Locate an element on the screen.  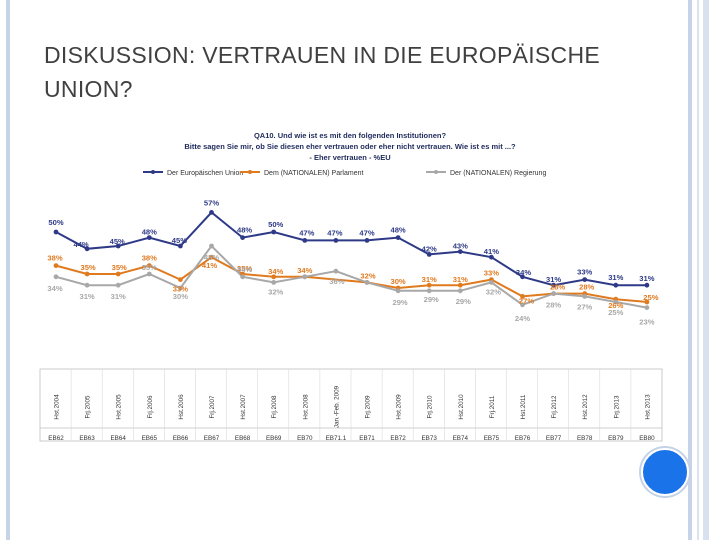
chart-subtitle-2: - Eher vertrauen - %EU is located at coordinates (349, 157).